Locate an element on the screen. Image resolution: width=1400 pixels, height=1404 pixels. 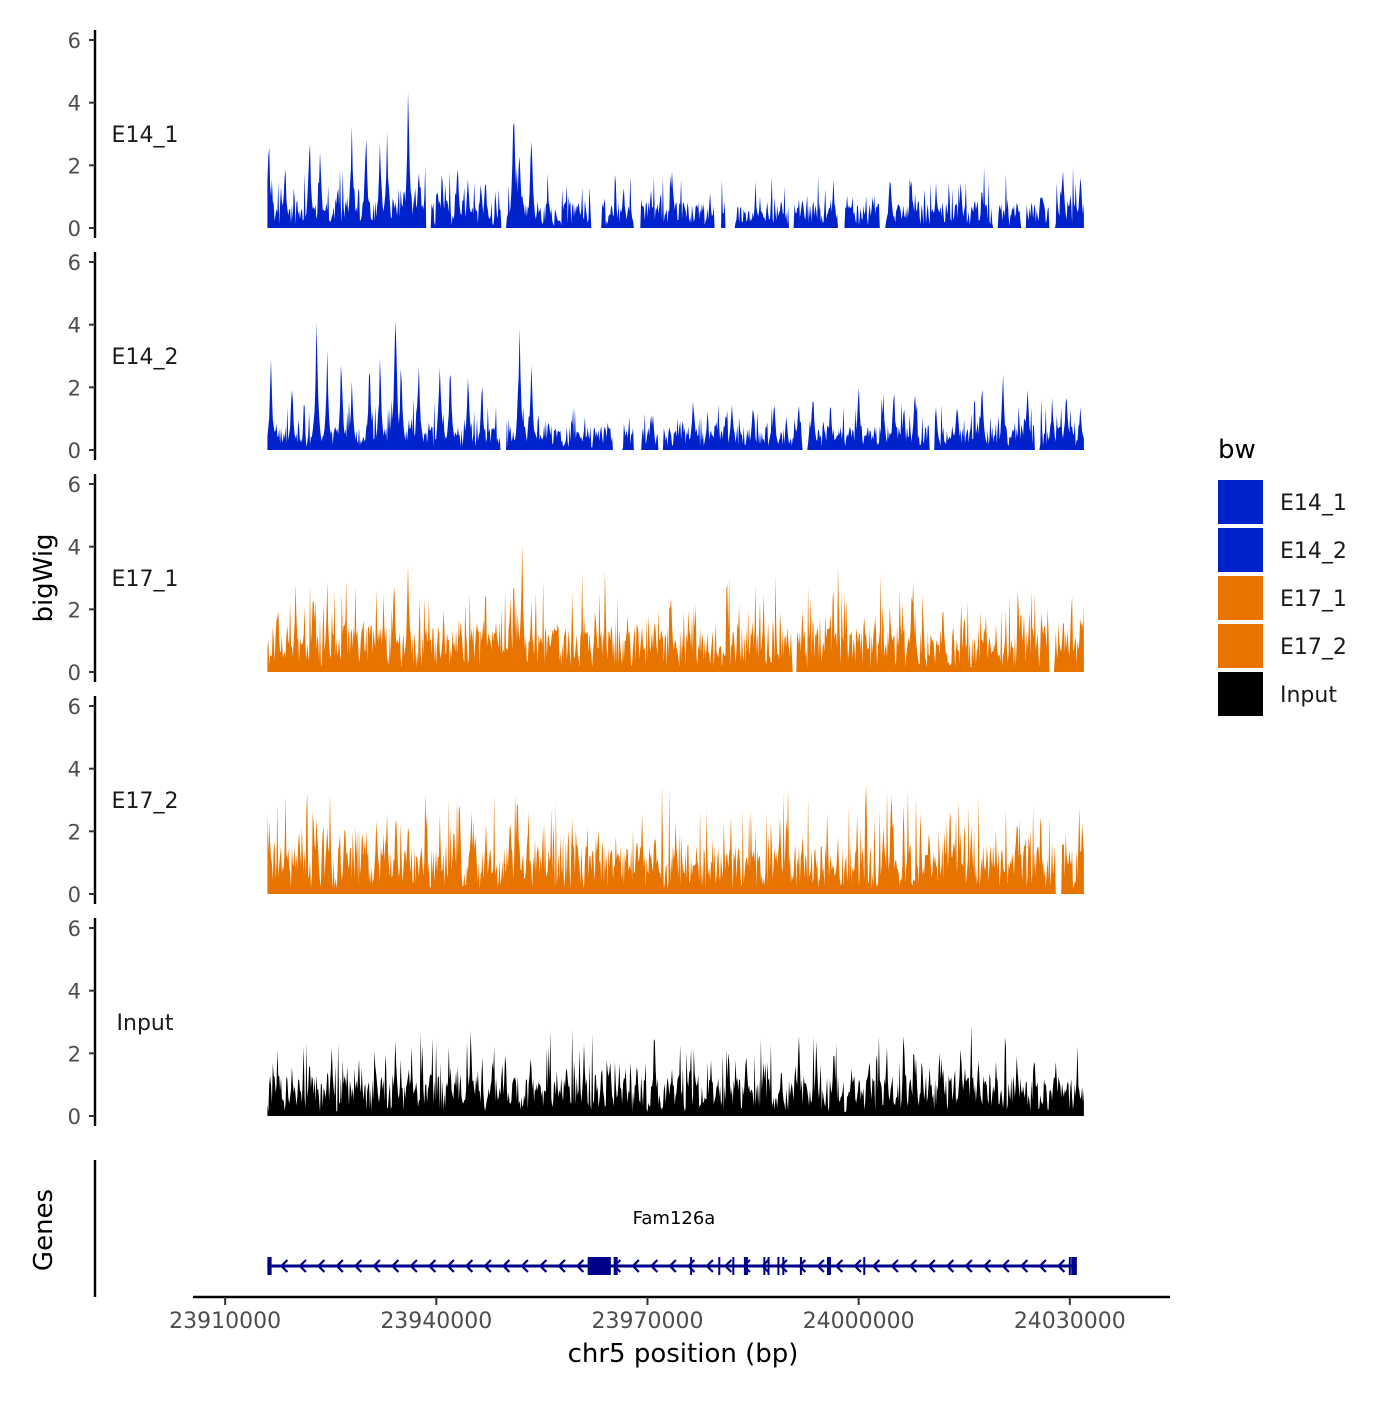
legend-label: E14_1 is located at coordinates (1313, 503).